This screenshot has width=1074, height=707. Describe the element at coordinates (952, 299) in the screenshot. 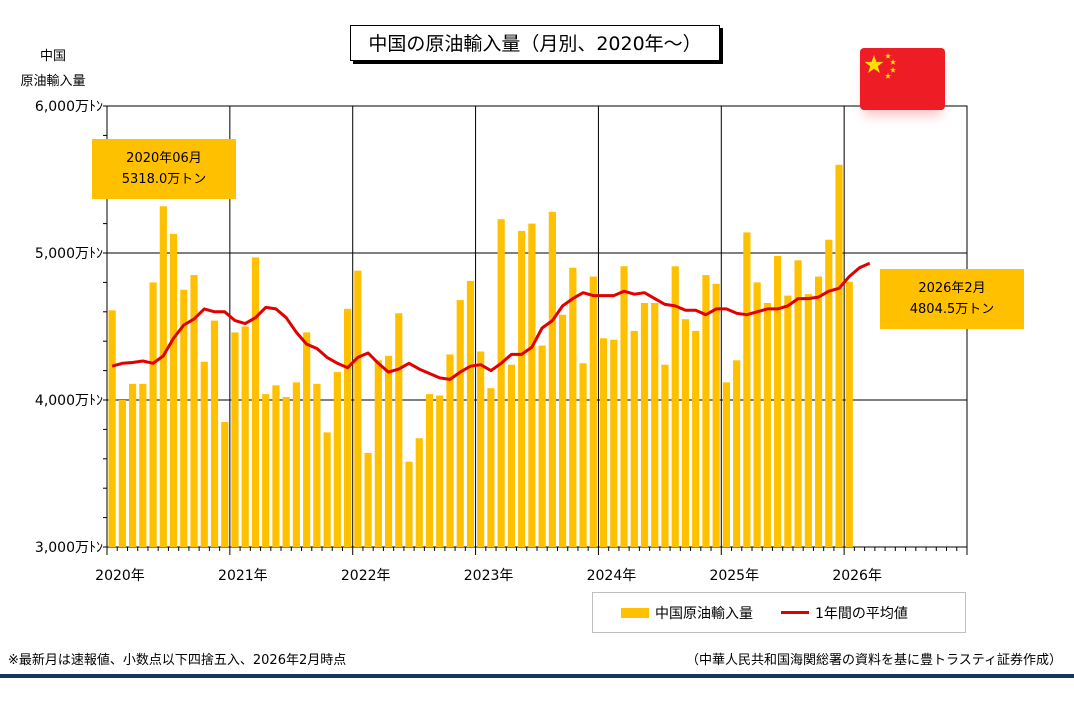

I see `callout-latest: 2026年2月 4804.5万トン` at that location.